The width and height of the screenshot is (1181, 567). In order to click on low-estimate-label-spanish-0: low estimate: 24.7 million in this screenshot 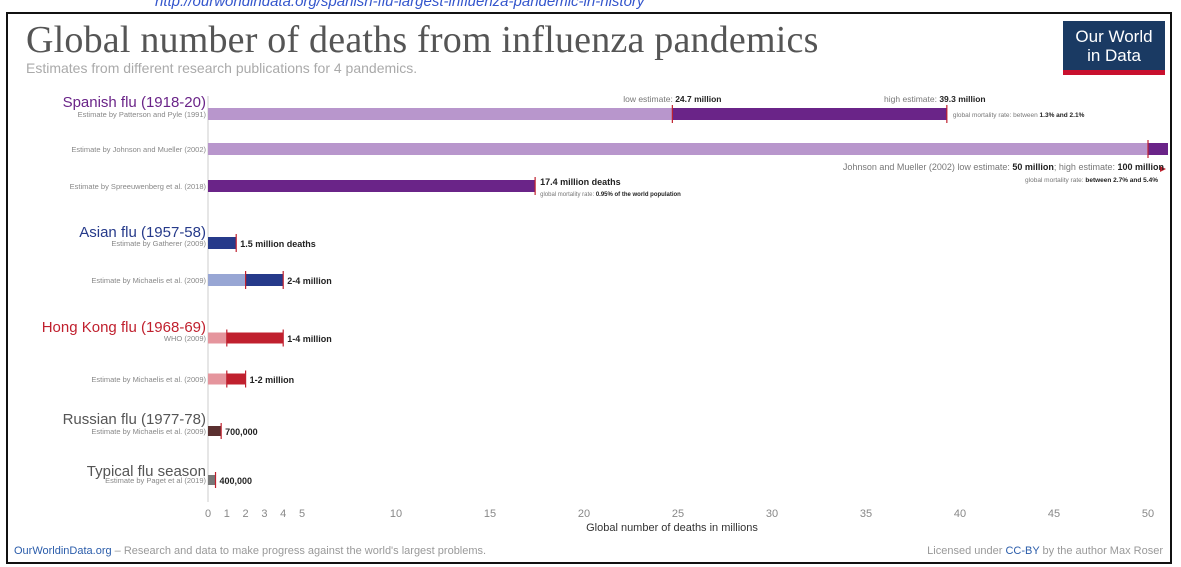, I will do `click(672, 99)`.